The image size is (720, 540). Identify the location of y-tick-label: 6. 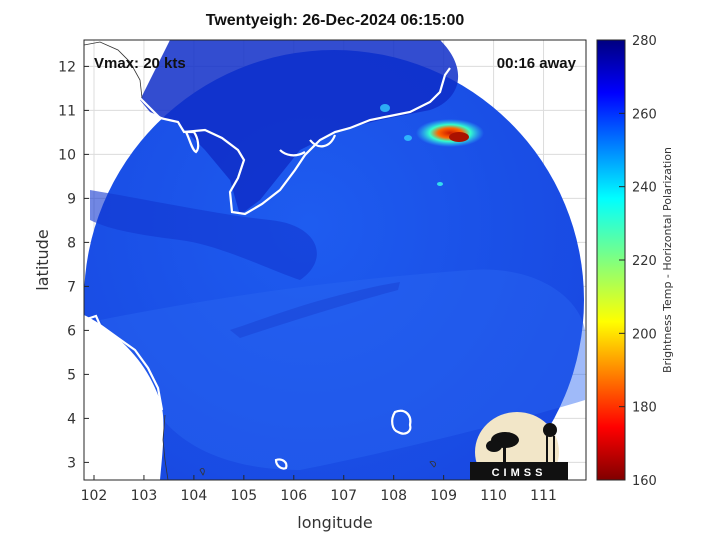
(71, 331).